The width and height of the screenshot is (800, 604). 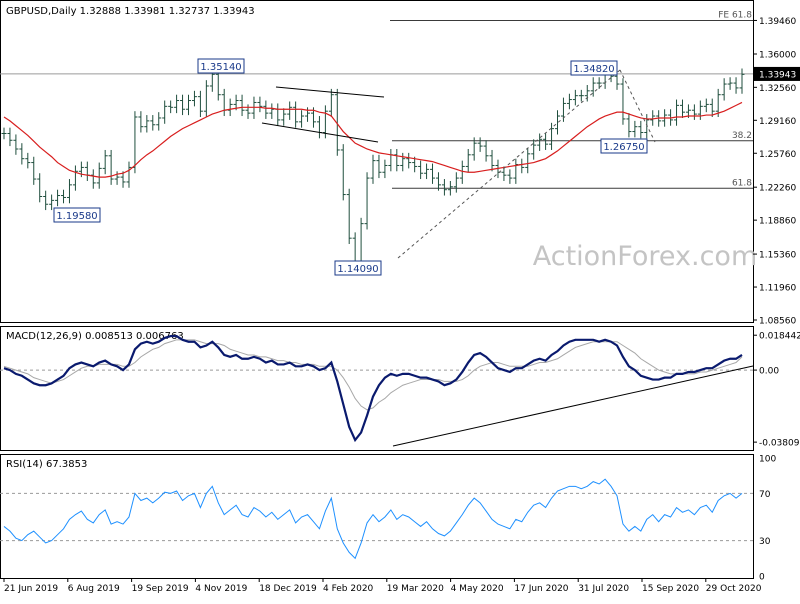 What do you see at coordinates (734, 589) in the screenshot?
I see `date-tick-label: 29 Oct 2020` at bounding box center [734, 589].